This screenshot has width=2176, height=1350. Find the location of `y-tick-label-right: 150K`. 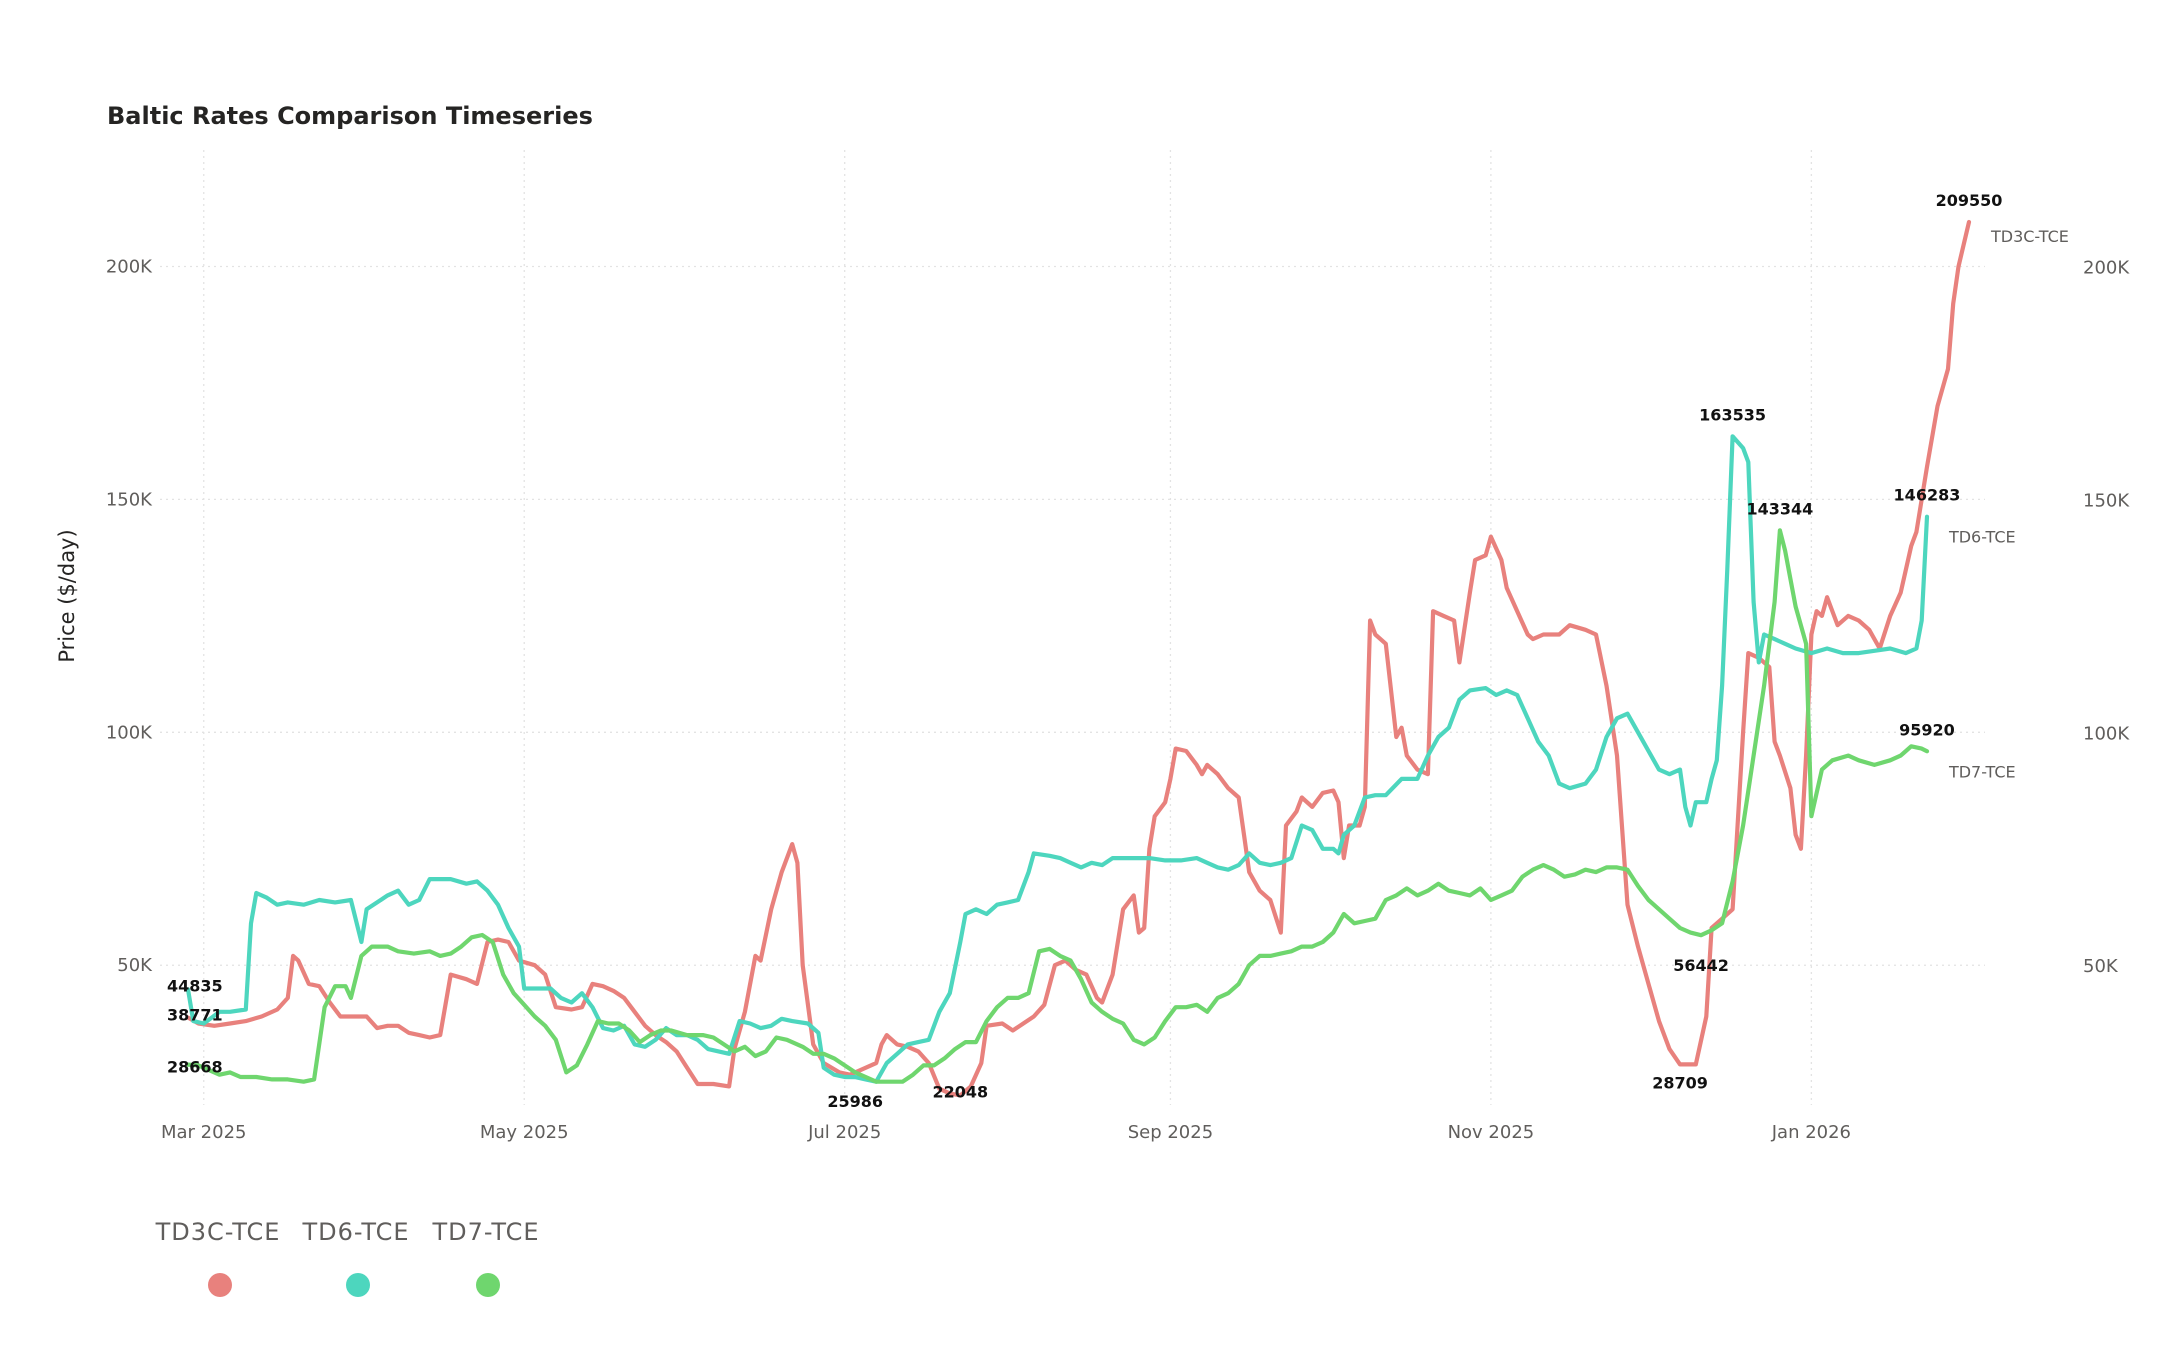

y-tick-label-right: 150K is located at coordinates (2106, 500).